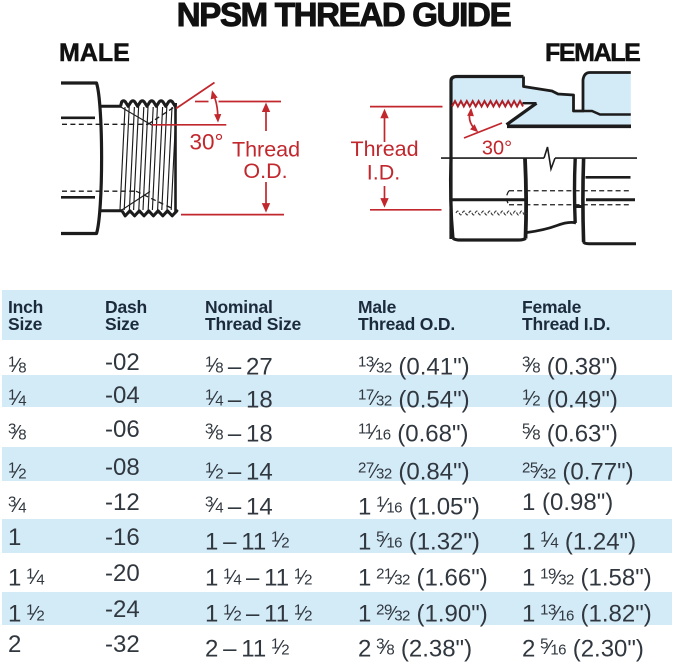  What do you see at coordinates (265, 171) in the screenshot?
I see `svg-text: O.D.` at bounding box center [265, 171].